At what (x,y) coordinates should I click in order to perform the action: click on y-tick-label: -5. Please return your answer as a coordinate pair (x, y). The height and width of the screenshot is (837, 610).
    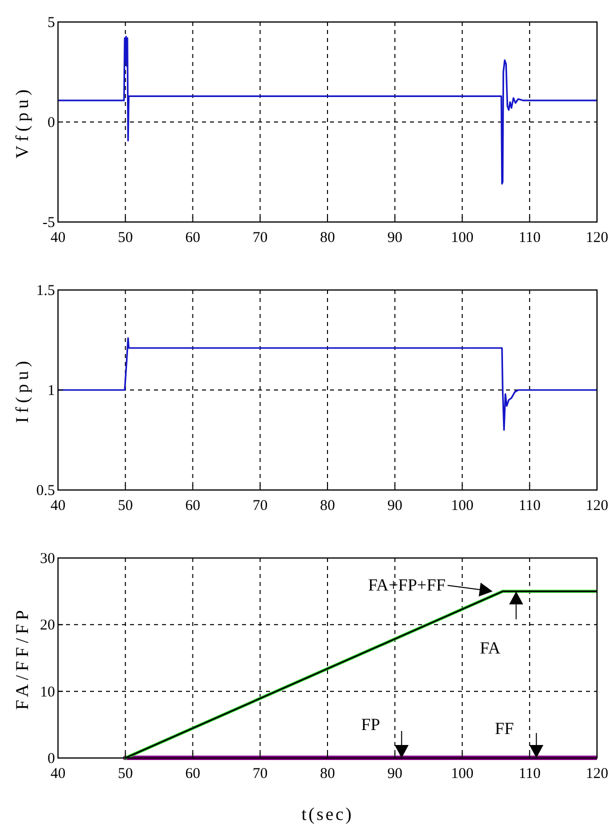
    Looking at the image, I should click on (48, 223).